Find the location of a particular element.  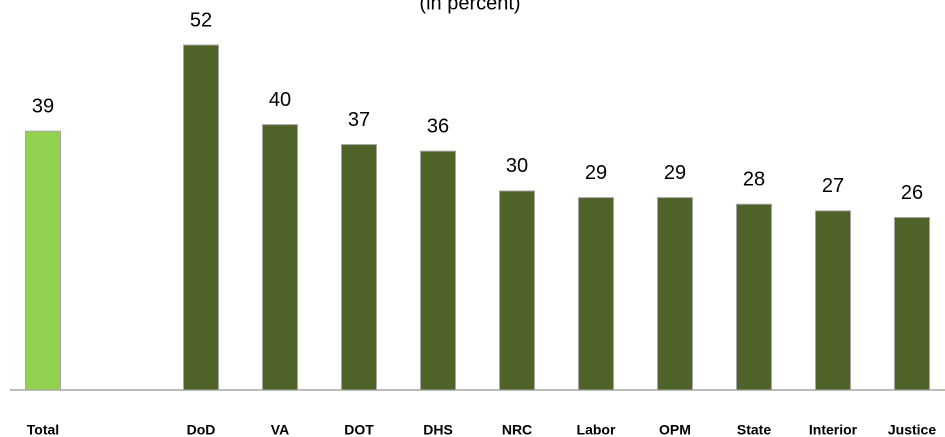

value-label: 52 is located at coordinates (201, 20).